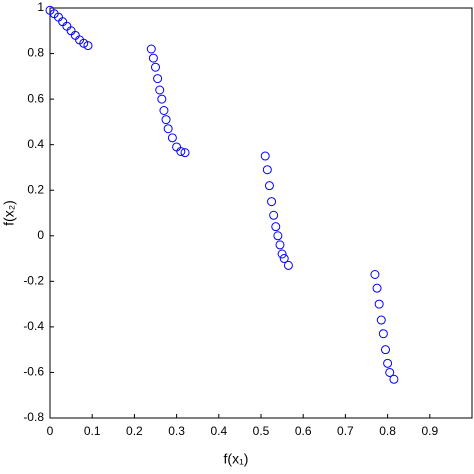  I want to click on y-tick-label: 1, so click(40, 7).